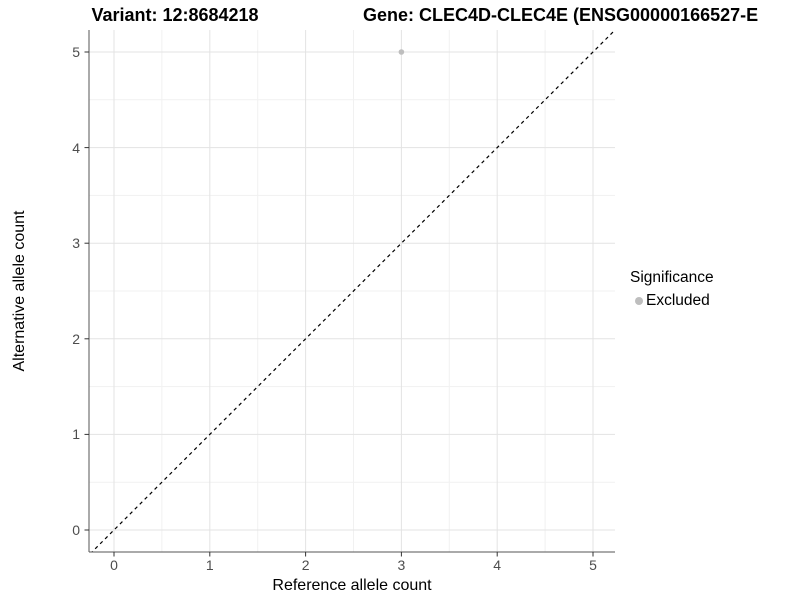 The height and width of the screenshot is (600, 800). I want to click on y-axis-title: Alternative allele count, so click(19, 291).